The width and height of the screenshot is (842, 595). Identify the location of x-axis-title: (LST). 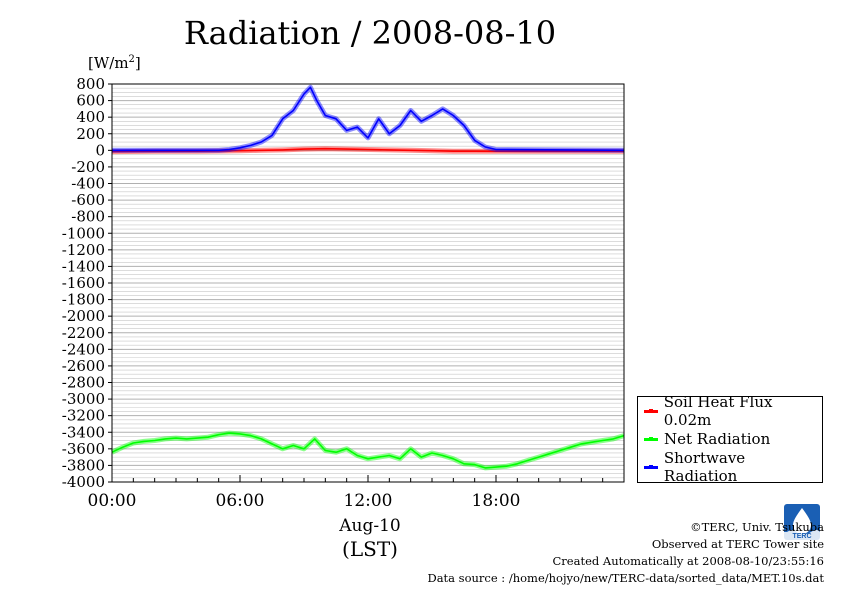
(370, 549).